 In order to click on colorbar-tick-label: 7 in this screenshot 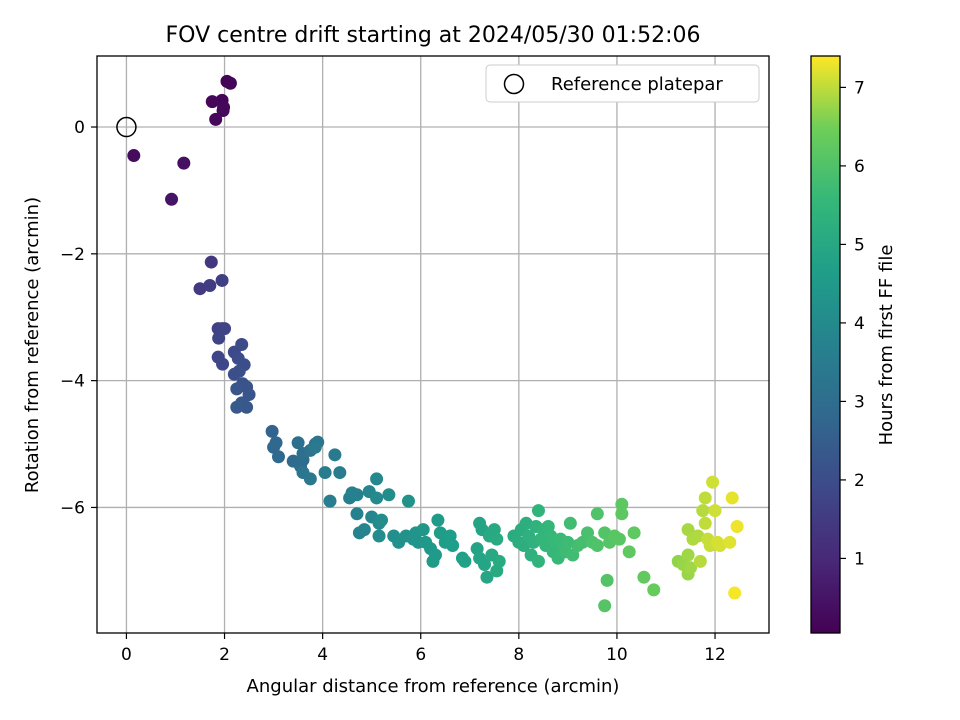, I will do `click(859, 88)`.